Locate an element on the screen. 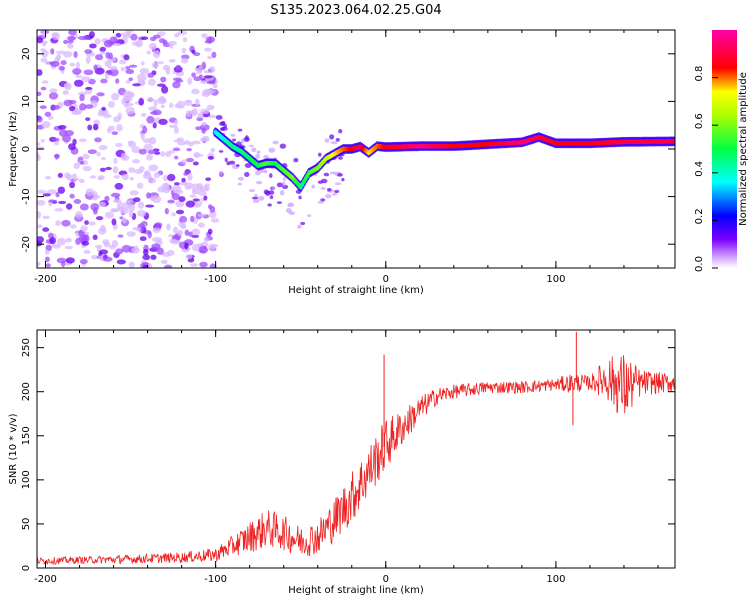 This screenshot has height=600, width=750. spectrogram-ytick-label: 20 is located at coordinates (26, 53).